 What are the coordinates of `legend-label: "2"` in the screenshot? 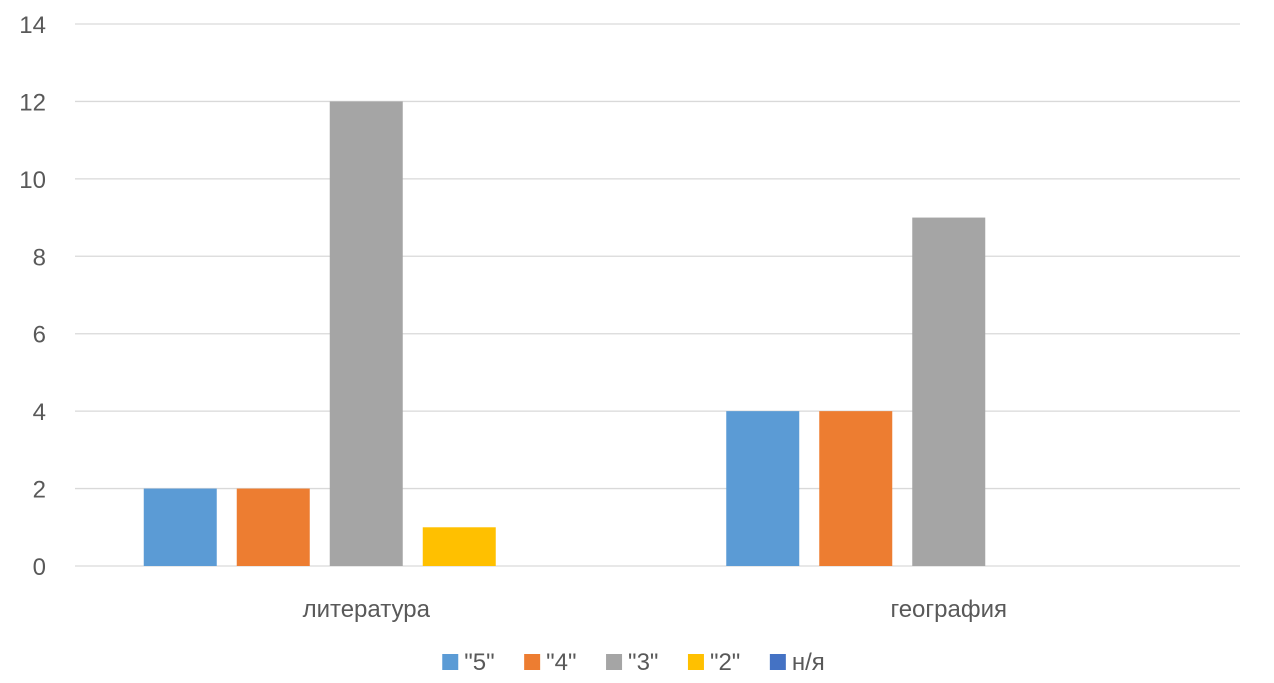 It's located at (725, 662).